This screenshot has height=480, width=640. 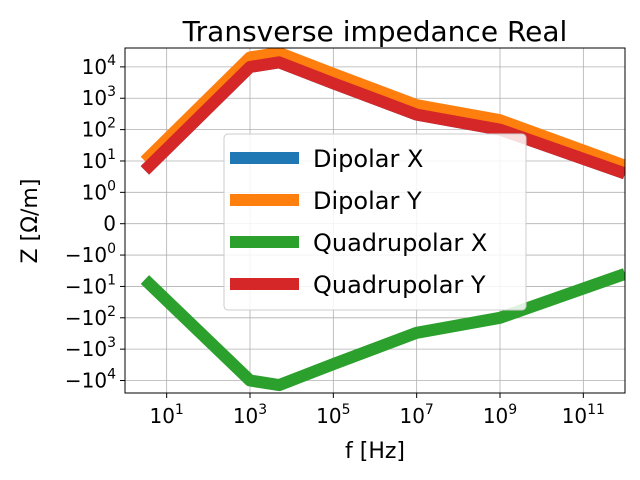 I want to click on y-tick-label: 10⁴, so click(x=99, y=66).